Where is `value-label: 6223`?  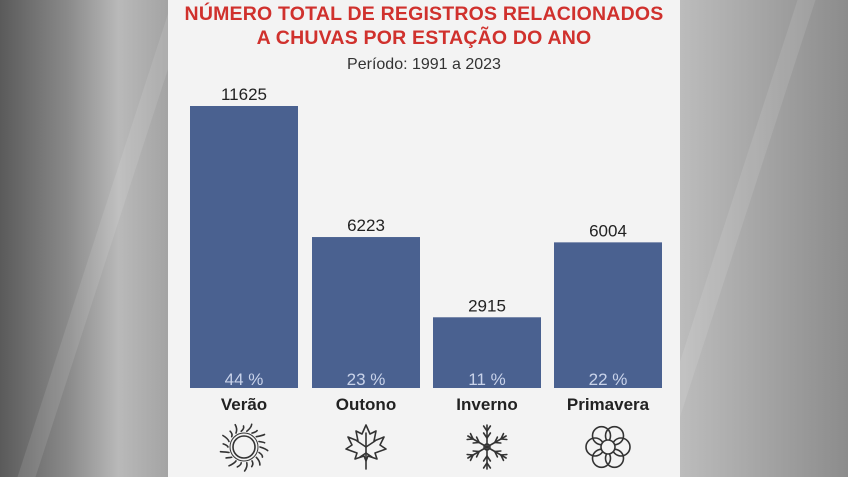
value-label: 6223 is located at coordinates (366, 225).